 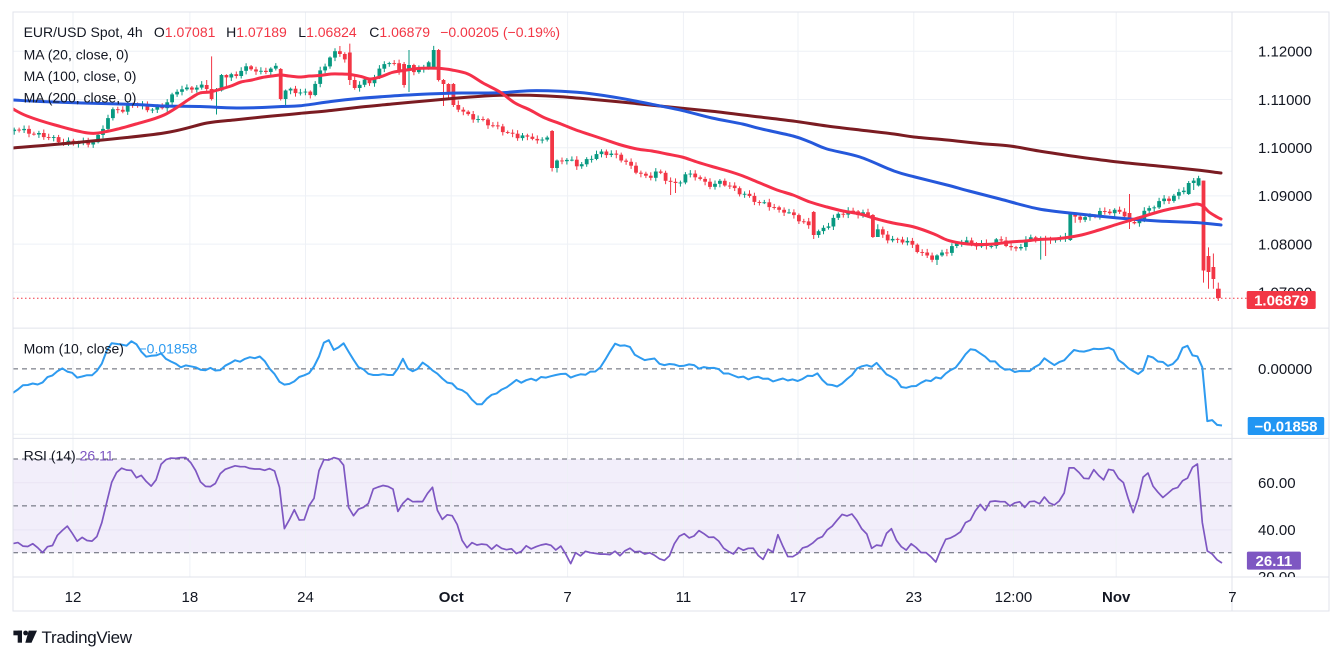 What do you see at coordinates (1285, 244) in the screenshot?
I see `svg-text: 1.08000` at bounding box center [1285, 244].